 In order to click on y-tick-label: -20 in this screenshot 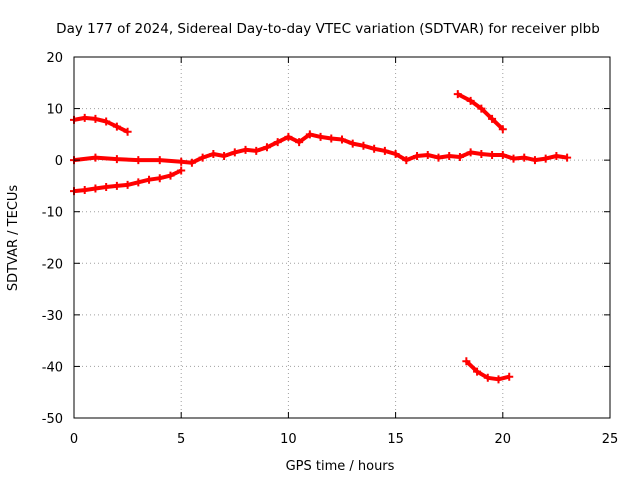, I will do `click(52, 264)`.